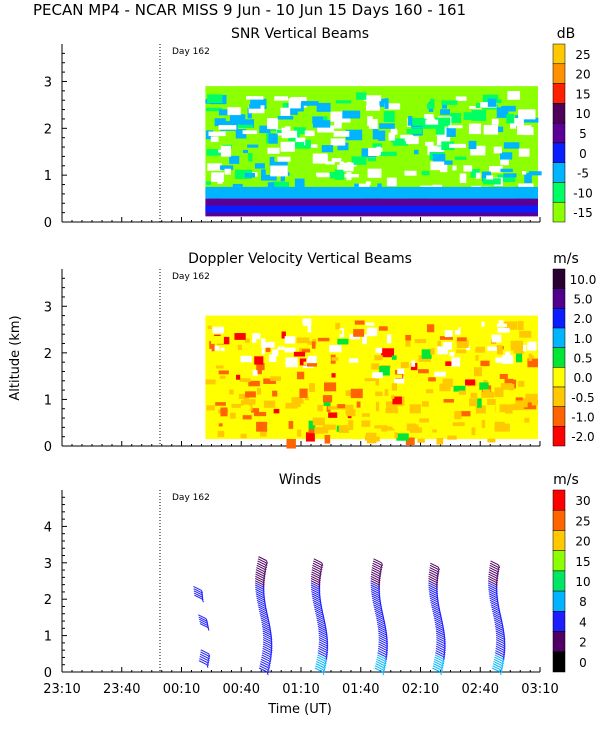  Describe the element at coordinates (559, 662) in the screenshot. I see `colorbar-cell` at that location.